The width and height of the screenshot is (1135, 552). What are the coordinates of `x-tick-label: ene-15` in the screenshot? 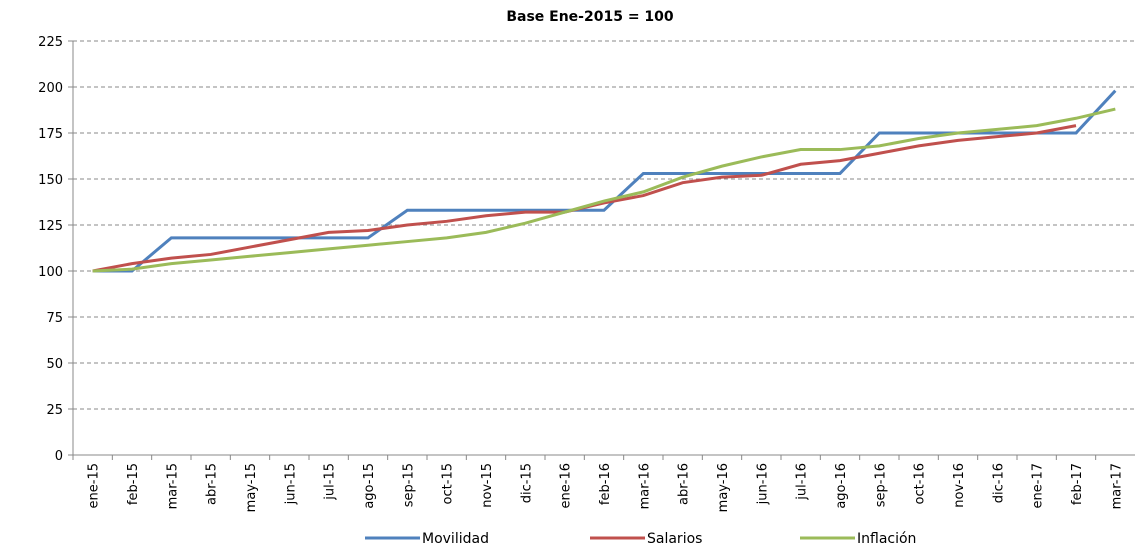 It's located at (94, 485).